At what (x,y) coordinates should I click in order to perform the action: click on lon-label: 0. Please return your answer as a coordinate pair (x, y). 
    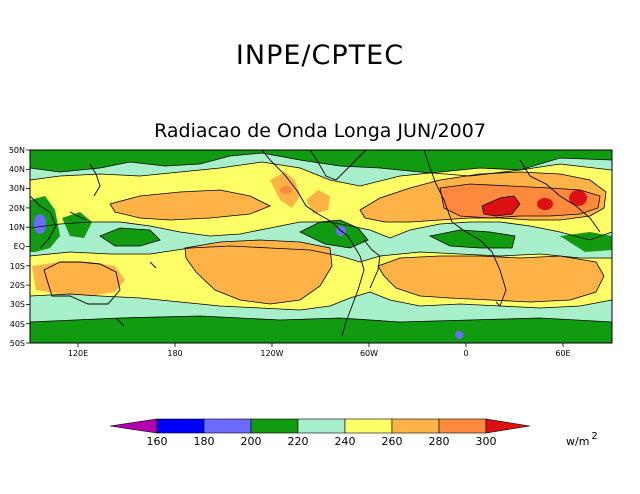
    Looking at the image, I should click on (465, 353).